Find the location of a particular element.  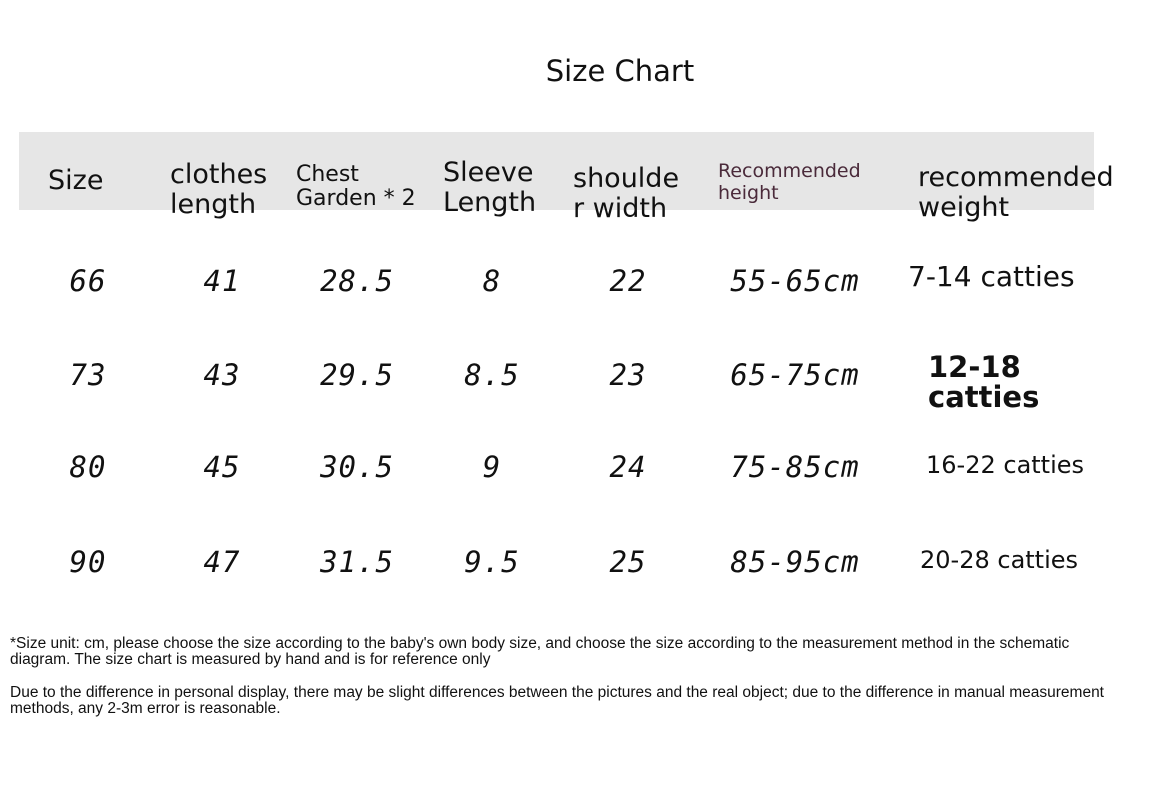

header-line: recommended is located at coordinates (1016, 177).